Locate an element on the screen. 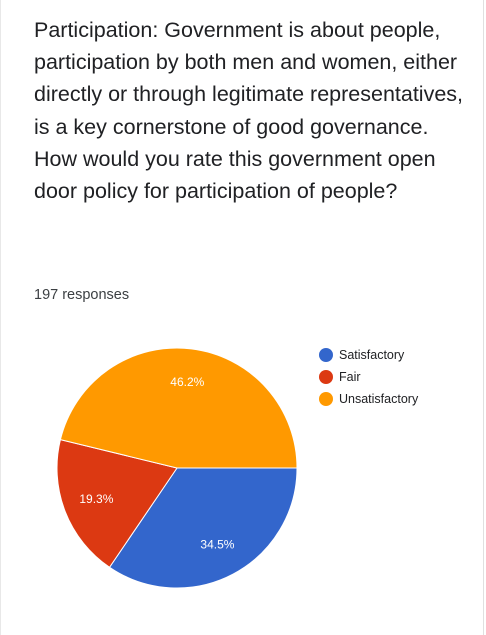 The image size is (486, 635). legend-label: Unsatisfactory is located at coordinates (379, 399).